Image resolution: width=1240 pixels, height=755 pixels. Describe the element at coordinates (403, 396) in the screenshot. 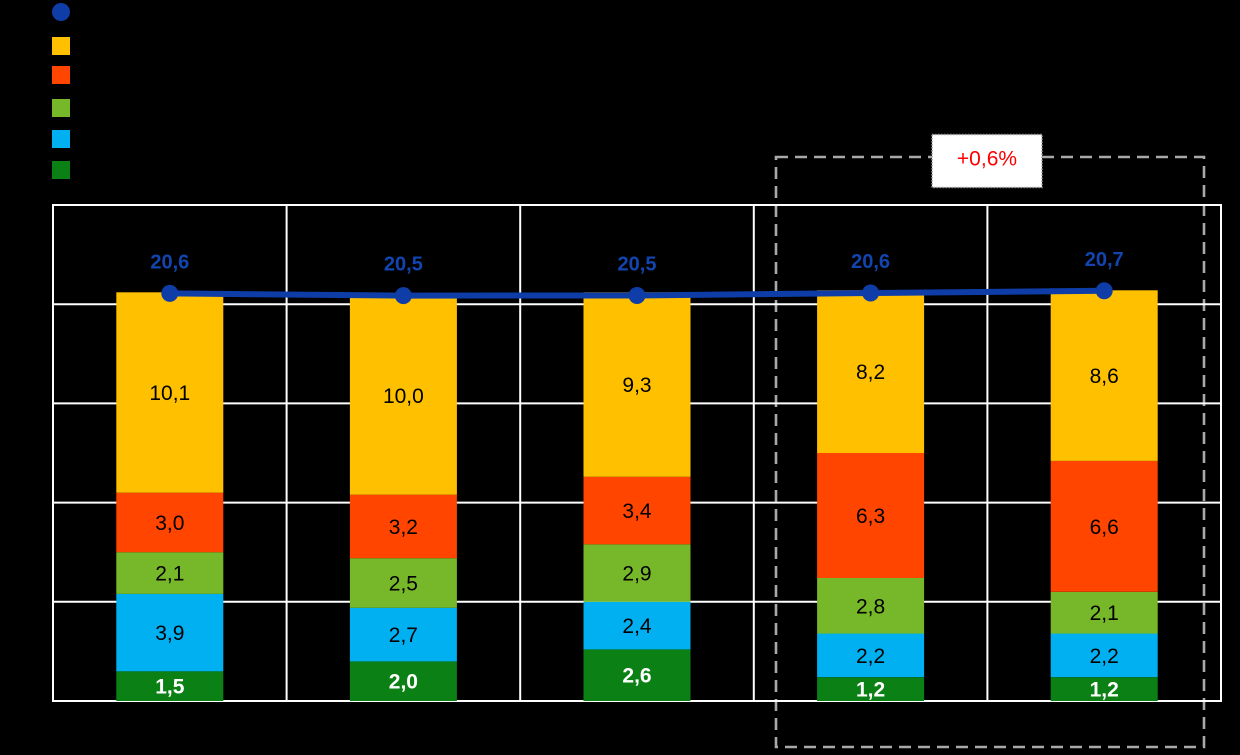

I see `svg-text: 10,0` at that location.